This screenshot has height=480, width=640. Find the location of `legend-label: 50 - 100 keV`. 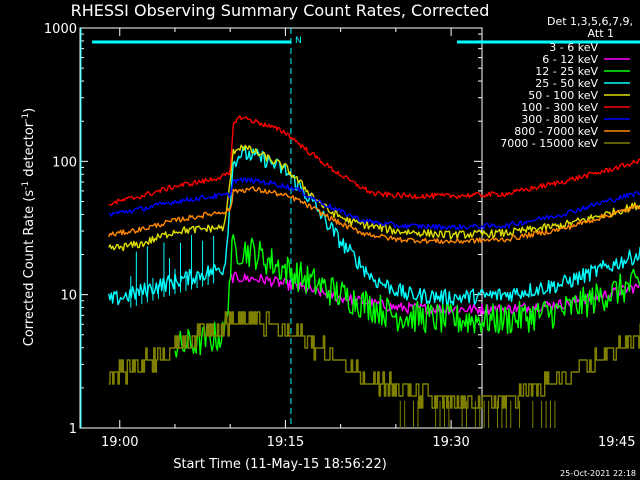

legend-label: 50 - 100 keV is located at coordinates (563, 95).